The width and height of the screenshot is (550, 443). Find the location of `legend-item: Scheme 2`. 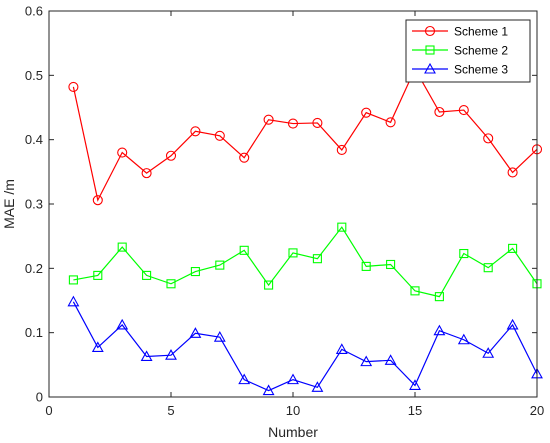

legend-item: Scheme 2 is located at coordinates (460, 51).